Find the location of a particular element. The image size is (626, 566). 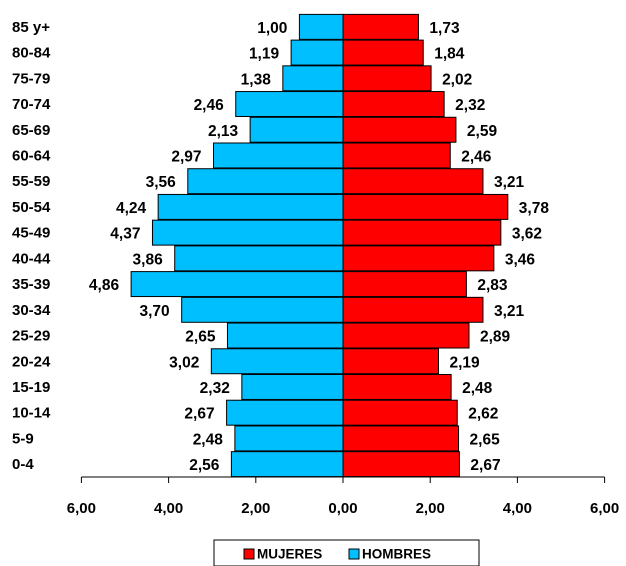

hombres-value-label: 3,02 is located at coordinates (184, 362).